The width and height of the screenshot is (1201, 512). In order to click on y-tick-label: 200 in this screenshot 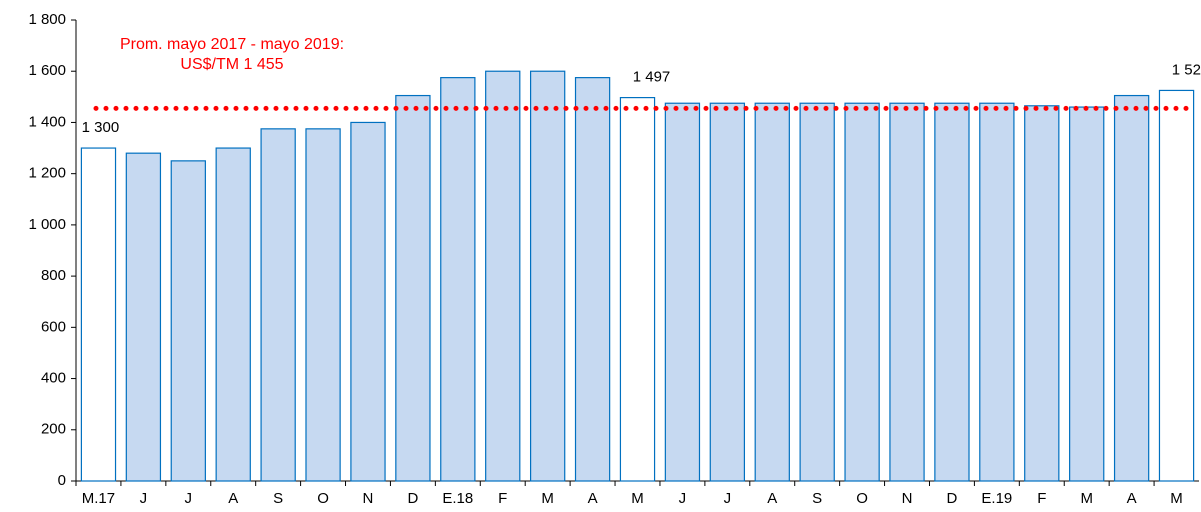, I will do `click(53, 429)`.